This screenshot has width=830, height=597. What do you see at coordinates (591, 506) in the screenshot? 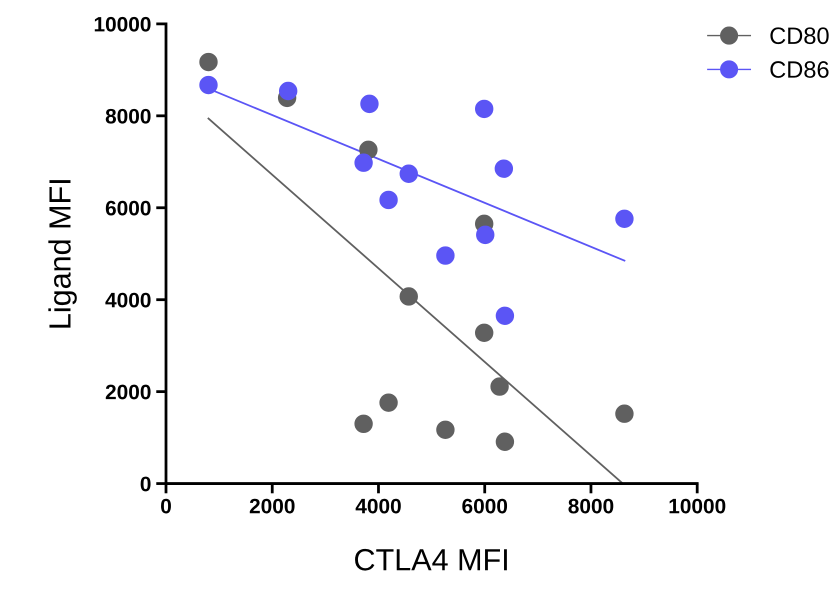
I see `x-tick-label: 8000` at bounding box center [591, 506].